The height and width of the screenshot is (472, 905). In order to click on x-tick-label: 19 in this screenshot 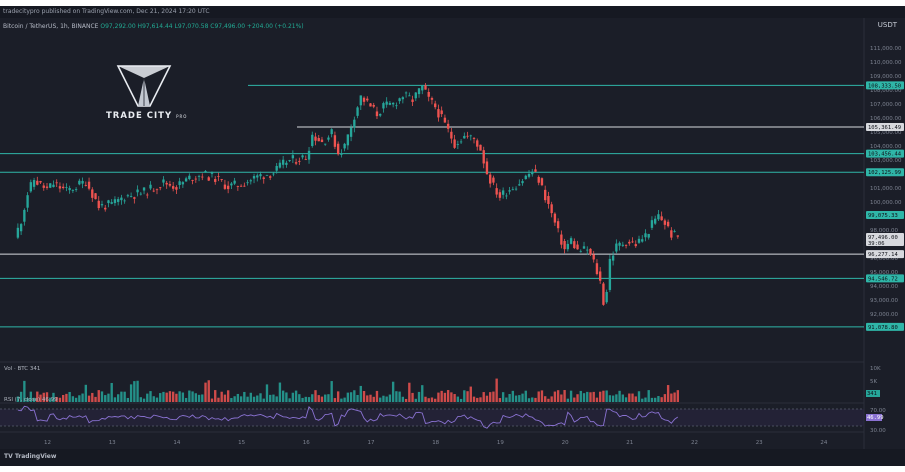, I will do `click(500, 443)`.